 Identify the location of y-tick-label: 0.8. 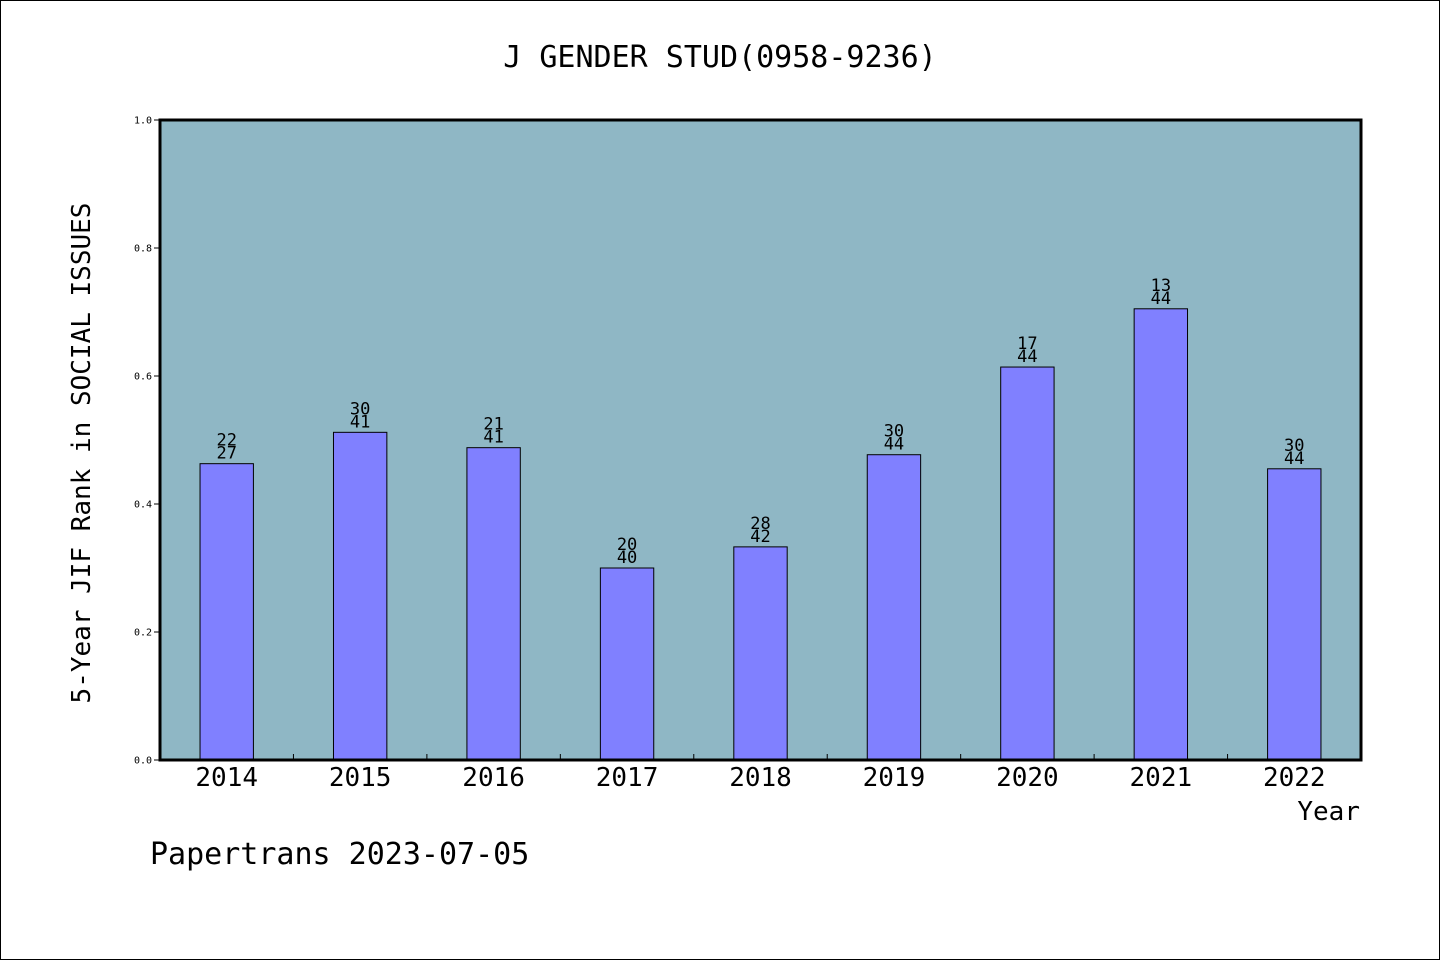
(143, 249).